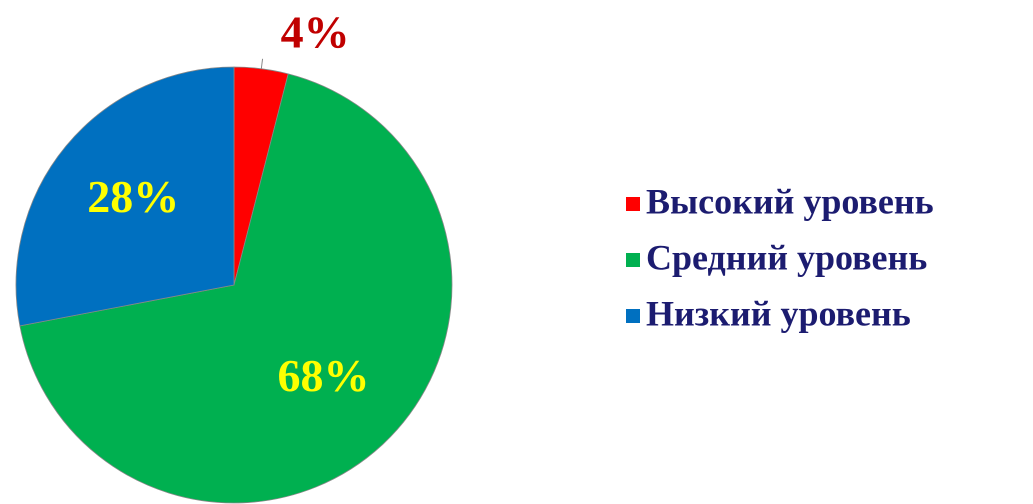 Image resolution: width=1033 pixels, height=504 pixels. Describe the element at coordinates (786, 257) in the screenshot. I see `legend-label: Средний уровень` at that location.